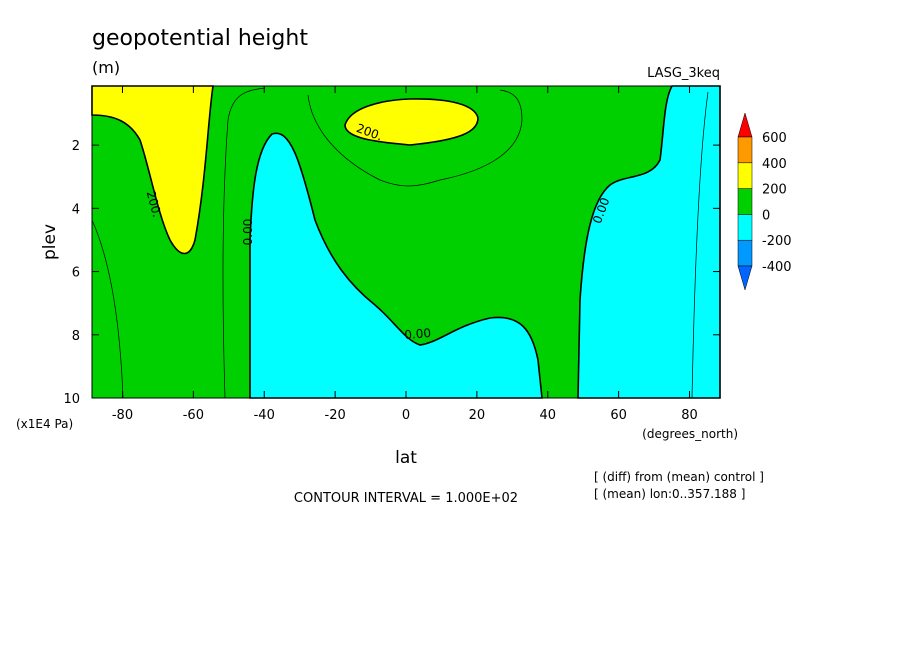  What do you see at coordinates (669, 494) in the screenshot?
I see `note: [ (mean) lon:0..357.188 ]` at bounding box center [669, 494].